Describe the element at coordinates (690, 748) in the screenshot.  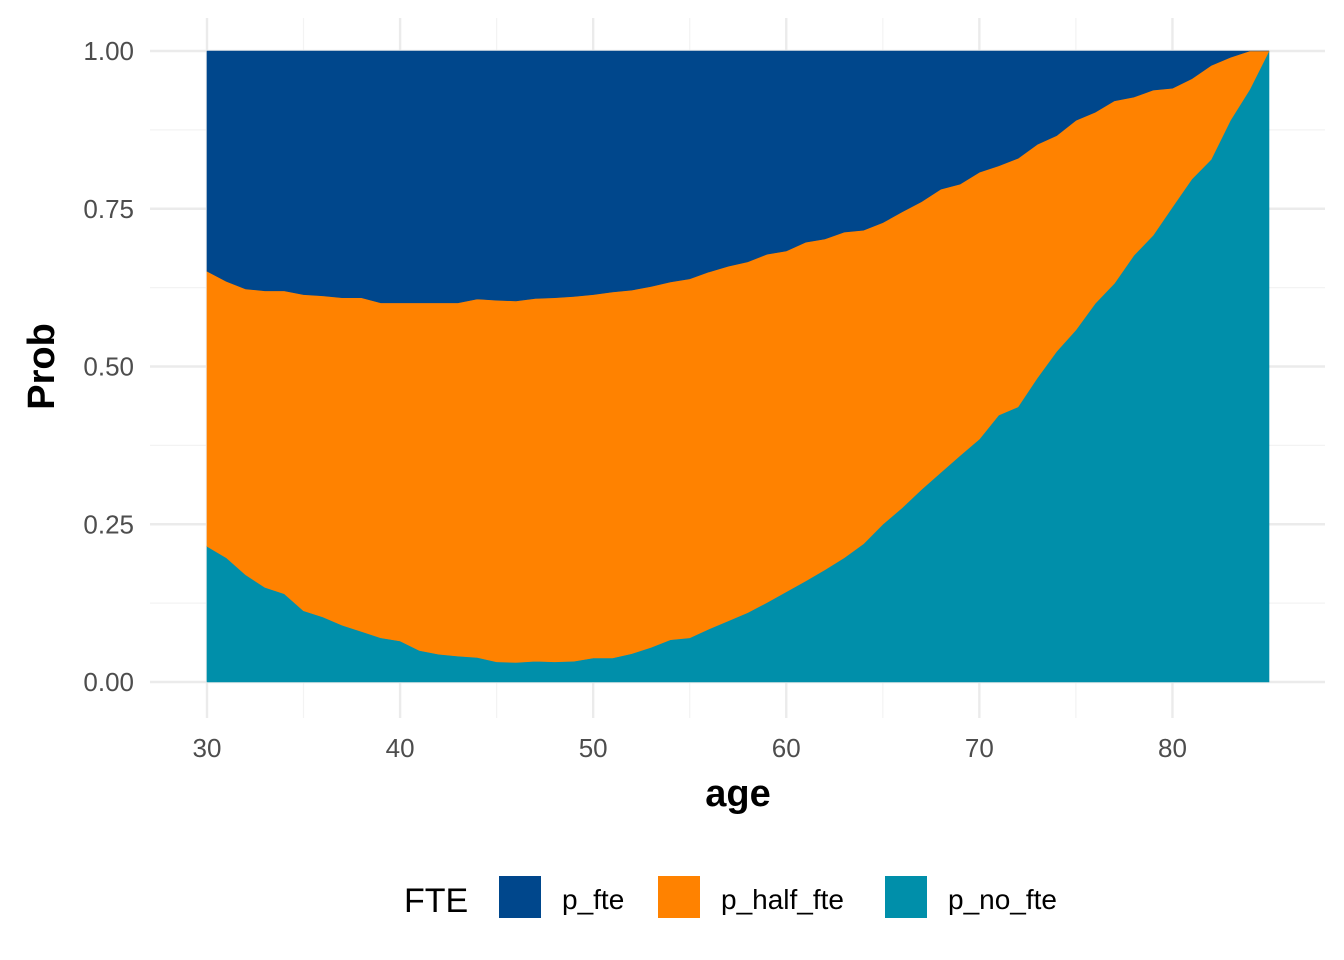
I see `x-axis-tick-labels: 30 40 50 60 70 80` at that location.